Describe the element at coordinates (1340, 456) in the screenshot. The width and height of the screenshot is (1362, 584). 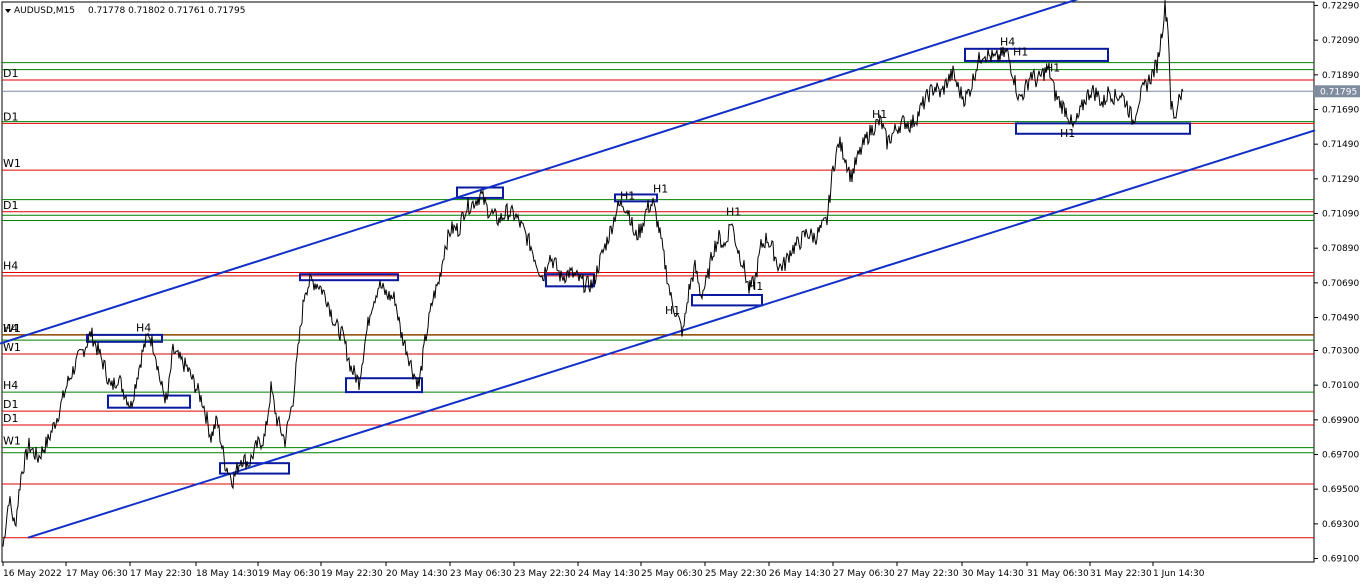
I see `y-tick-label: 0.69700` at that location.